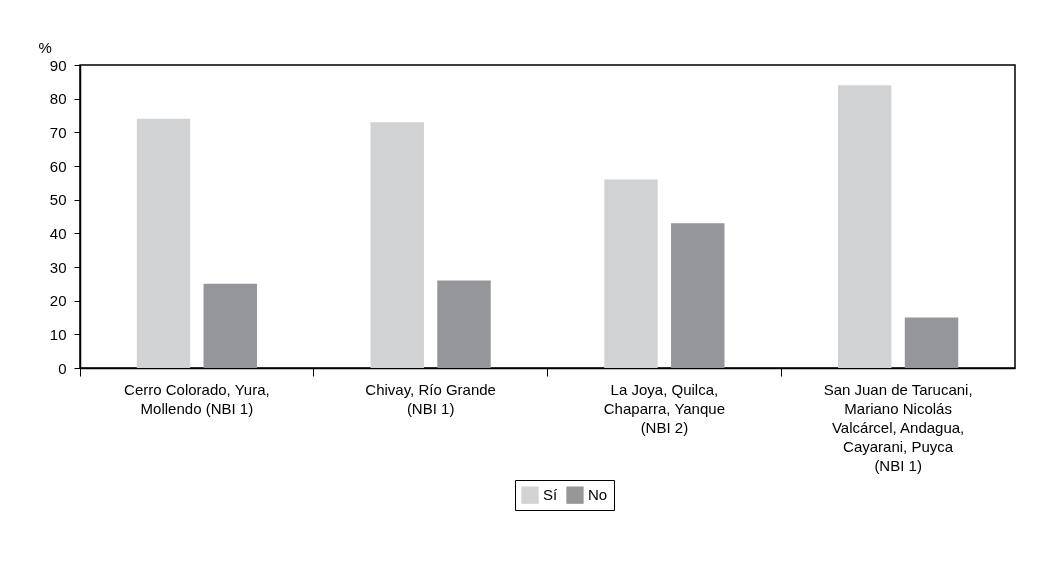 This screenshot has height=563, width=1051. I want to click on y-tick-label: 70, so click(58, 132).